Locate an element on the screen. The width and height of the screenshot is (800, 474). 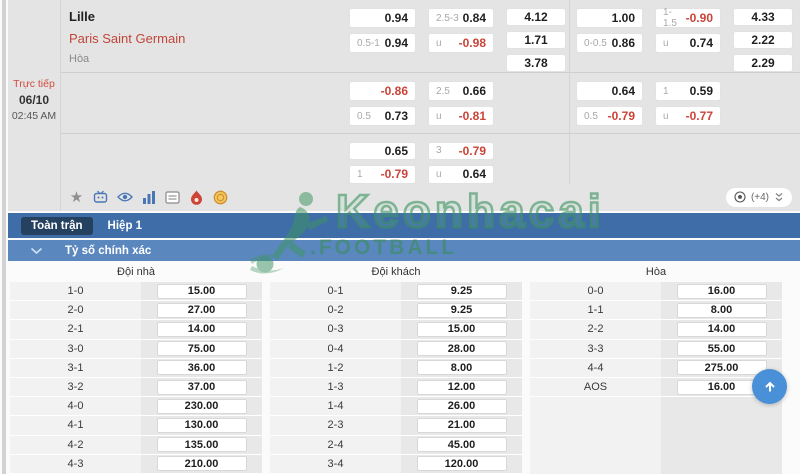
lineup-icon is located at coordinates (172, 197).